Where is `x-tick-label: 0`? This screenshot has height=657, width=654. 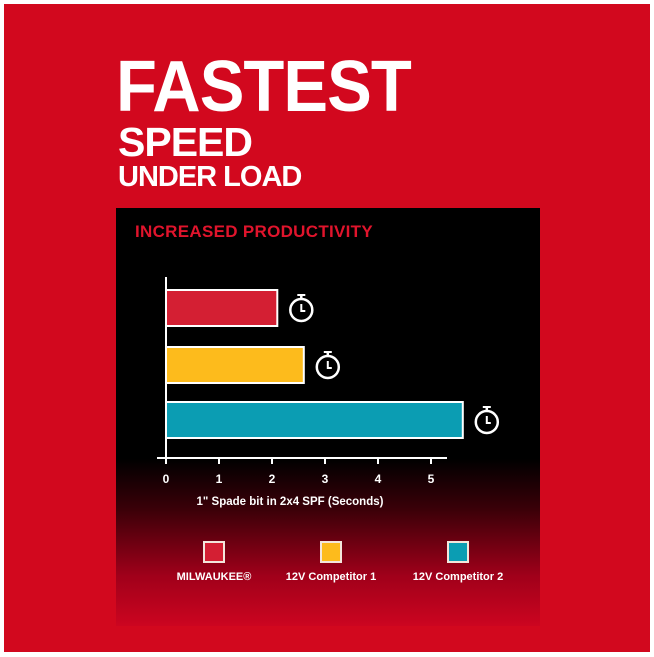
x-tick-label: 0 is located at coordinates (166, 479).